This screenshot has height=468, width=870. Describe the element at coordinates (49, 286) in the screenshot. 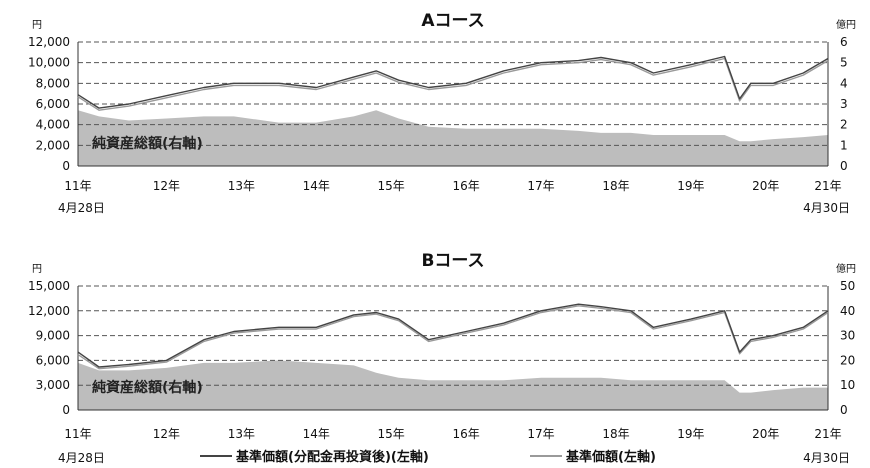

I see `y-left-tick-label: 15,000` at that location.